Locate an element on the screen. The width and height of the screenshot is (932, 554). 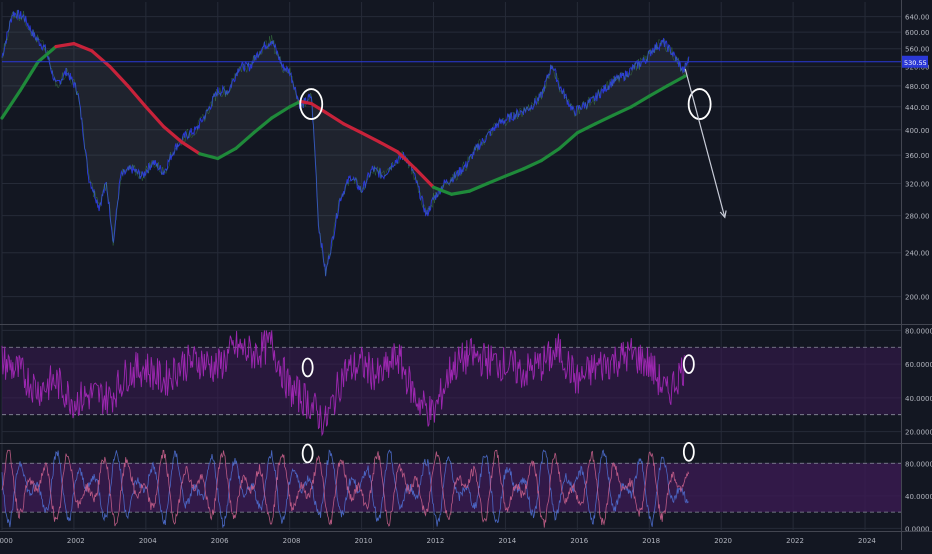
y-tick-label: 280.00 is located at coordinates (917, 217).